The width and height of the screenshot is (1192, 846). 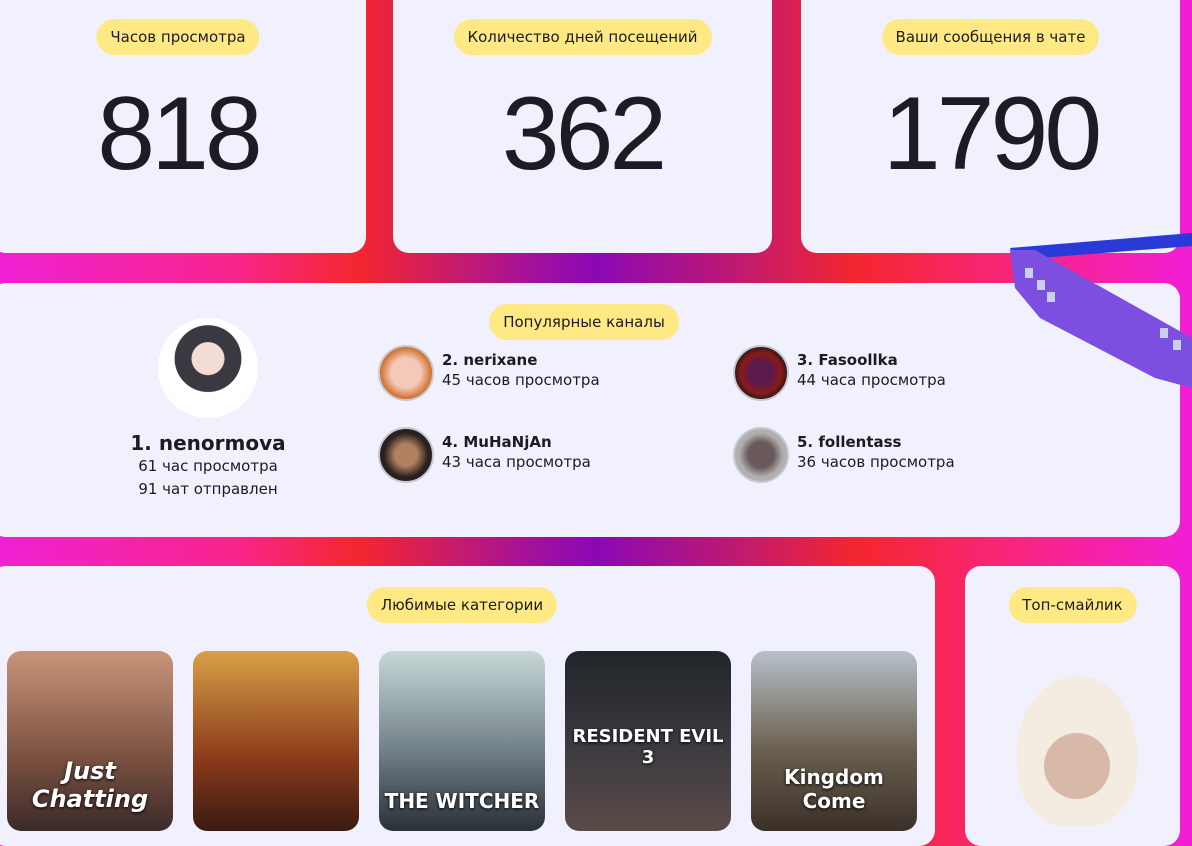 What do you see at coordinates (521, 380) in the screenshot?
I see `channel-hours: 45 часов просмотра` at bounding box center [521, 380].